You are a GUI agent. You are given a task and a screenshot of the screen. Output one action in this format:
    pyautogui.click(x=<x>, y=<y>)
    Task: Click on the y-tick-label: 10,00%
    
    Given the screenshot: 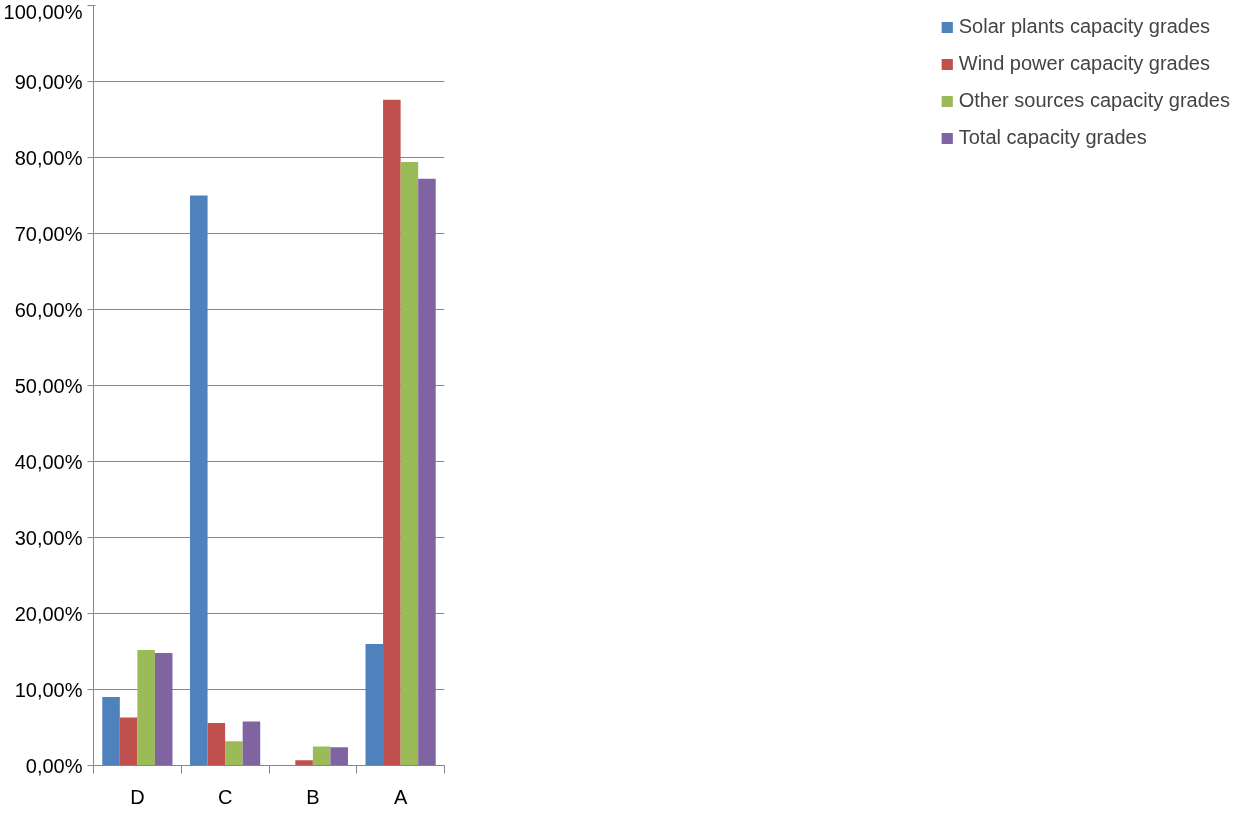 What is the action you would take?
    pyautogui.click(x=48, y=689)
    